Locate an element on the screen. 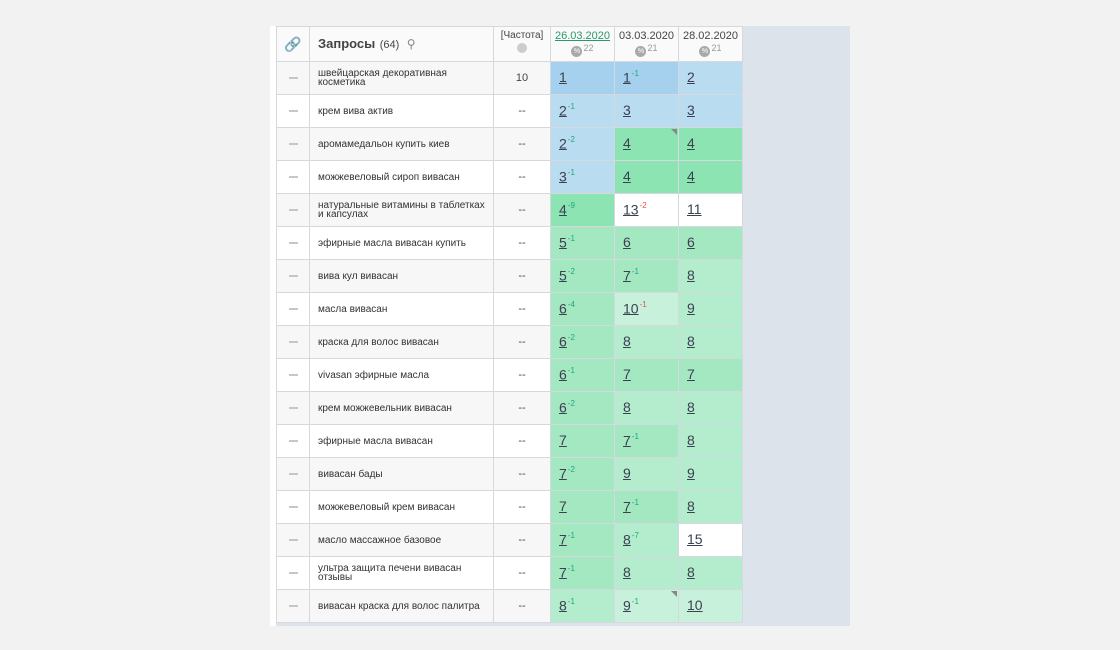  position-cell: 7-1 is located at coordinates (646, 276).